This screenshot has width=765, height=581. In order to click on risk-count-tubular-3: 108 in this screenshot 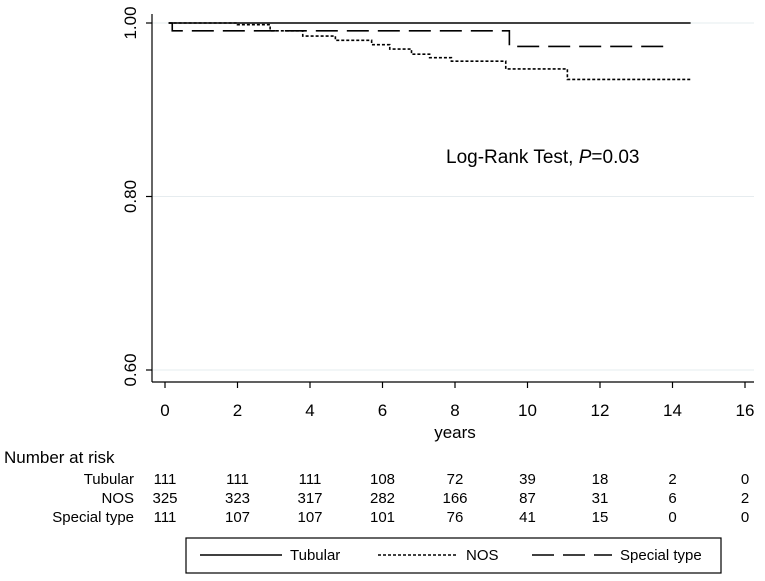, I will do `click(382, 479)`.